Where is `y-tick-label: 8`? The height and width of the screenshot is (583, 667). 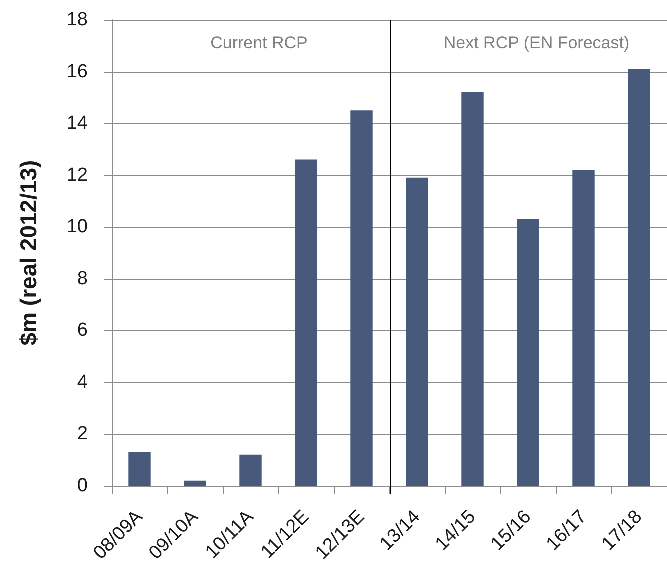 y-tick-label: 8 is located at coordinates (82, 279).